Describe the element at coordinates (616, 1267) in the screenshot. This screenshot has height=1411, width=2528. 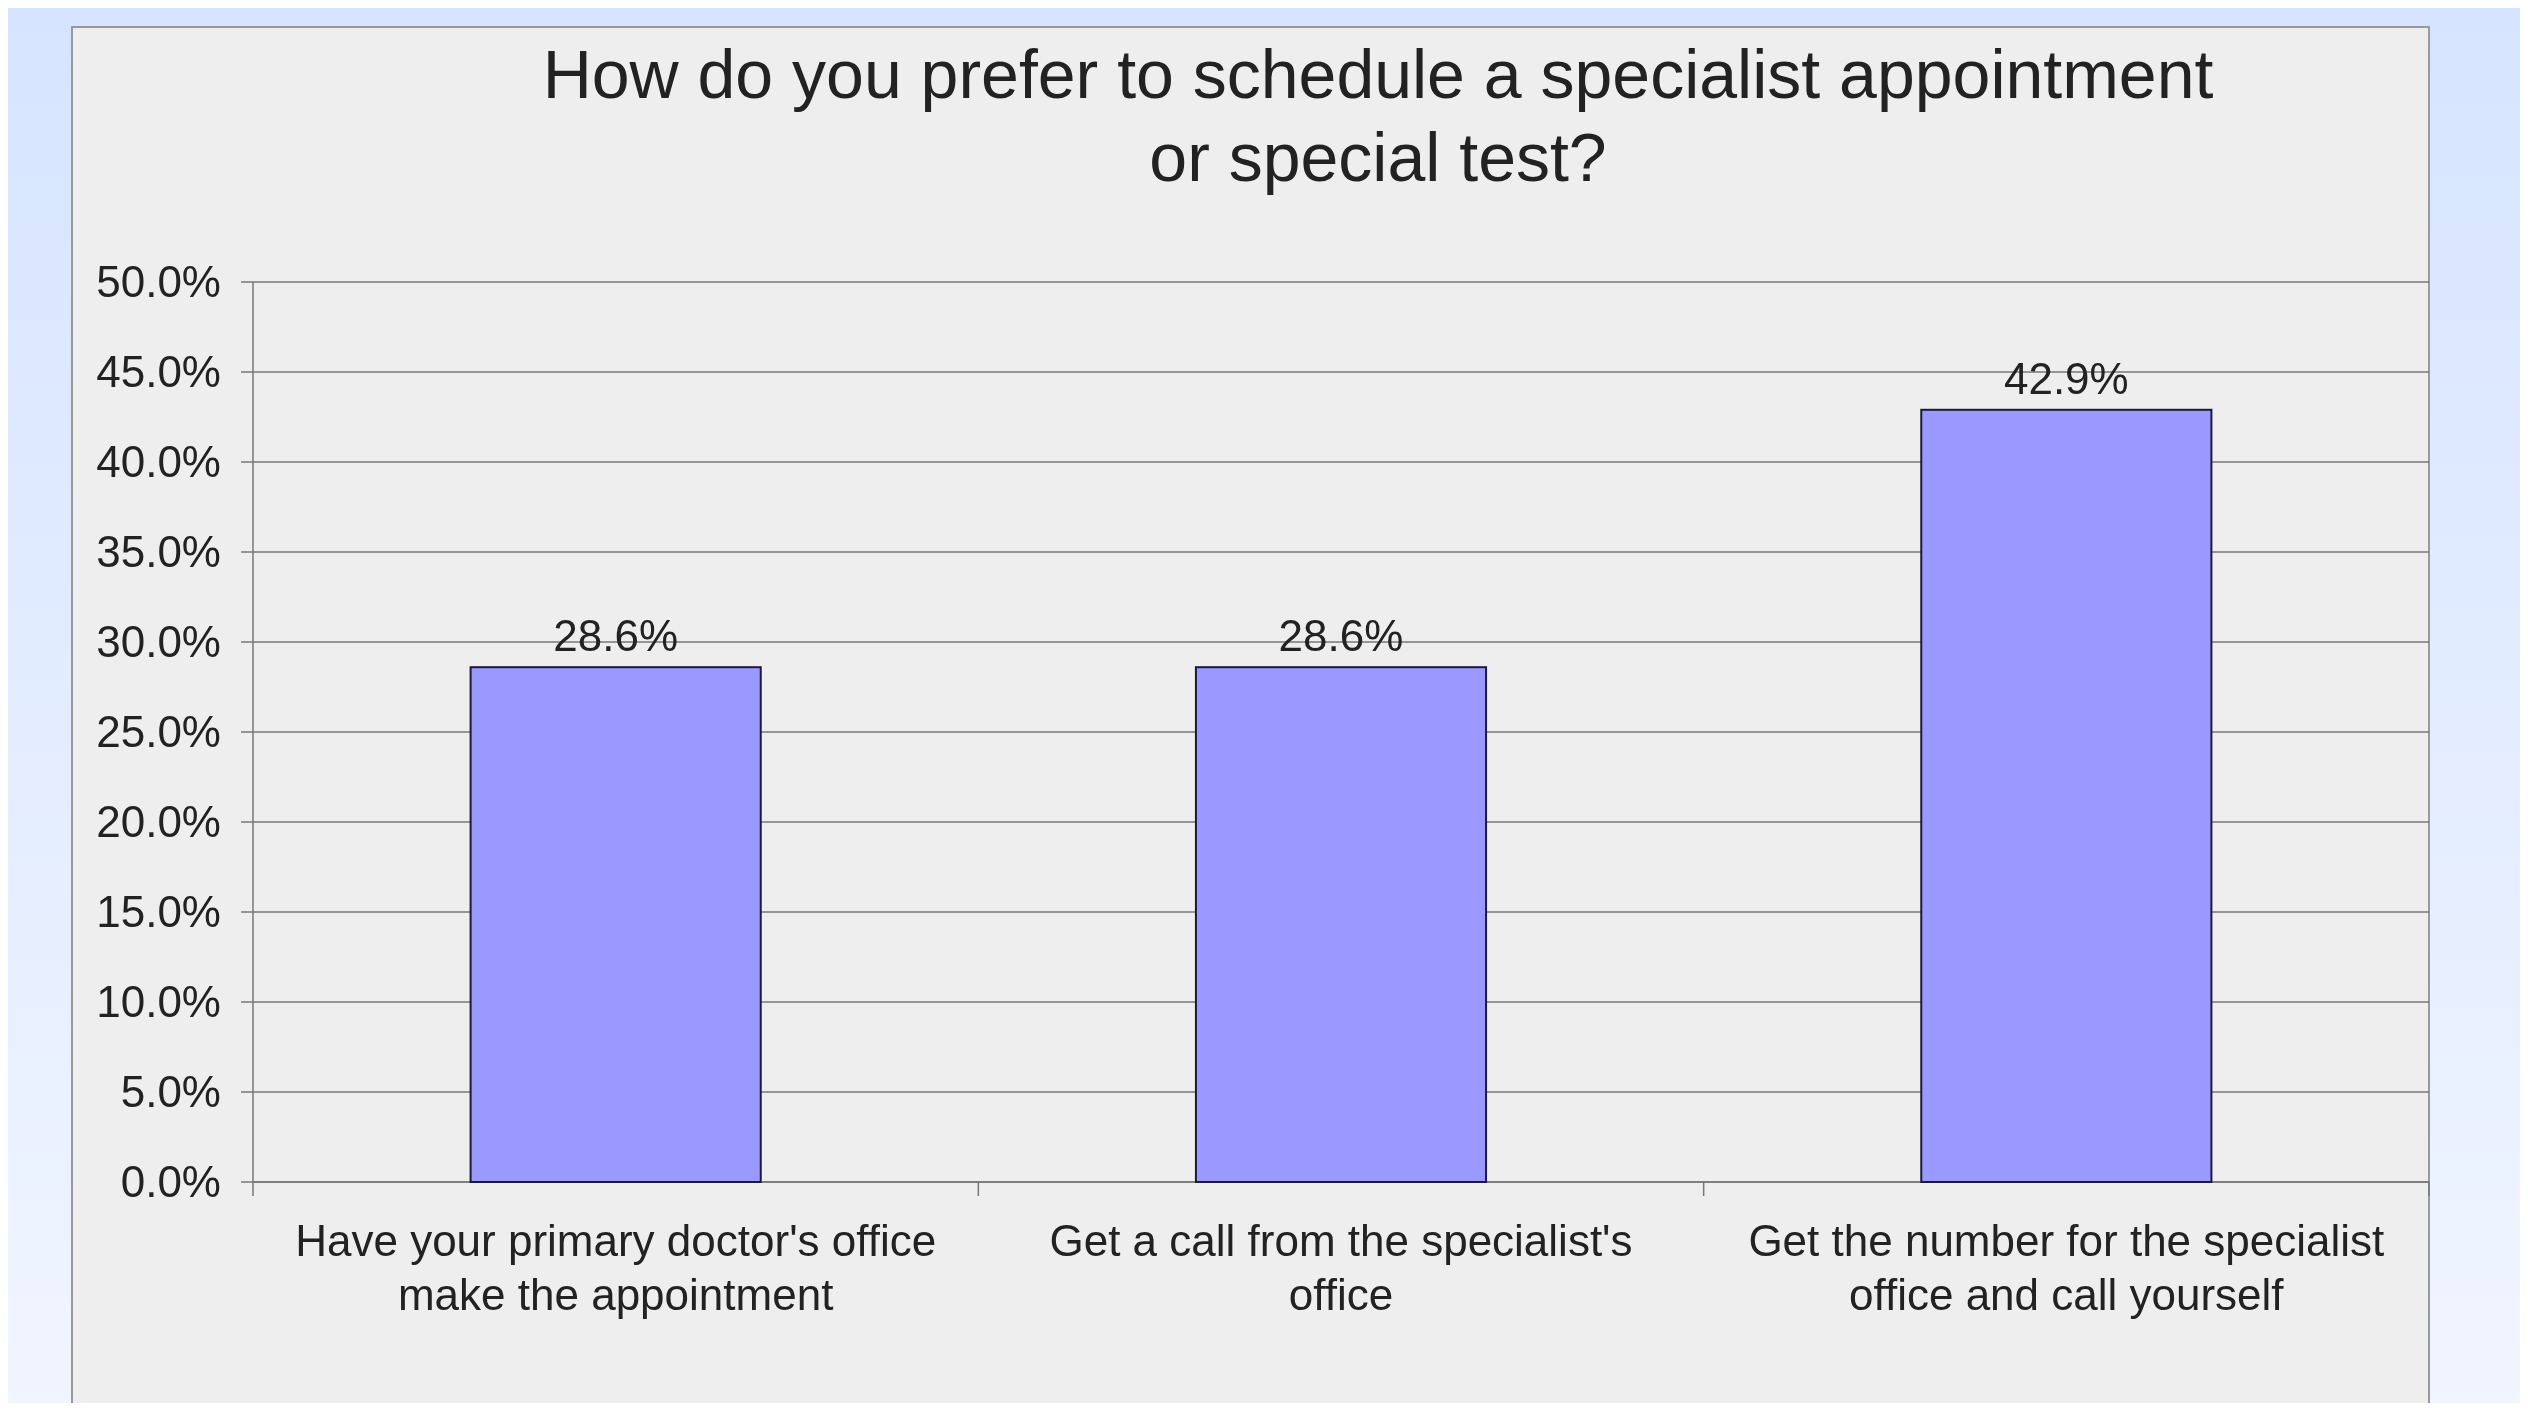
I see `x-tick-label: Have your primary doctor's office make the appointment` at that location.